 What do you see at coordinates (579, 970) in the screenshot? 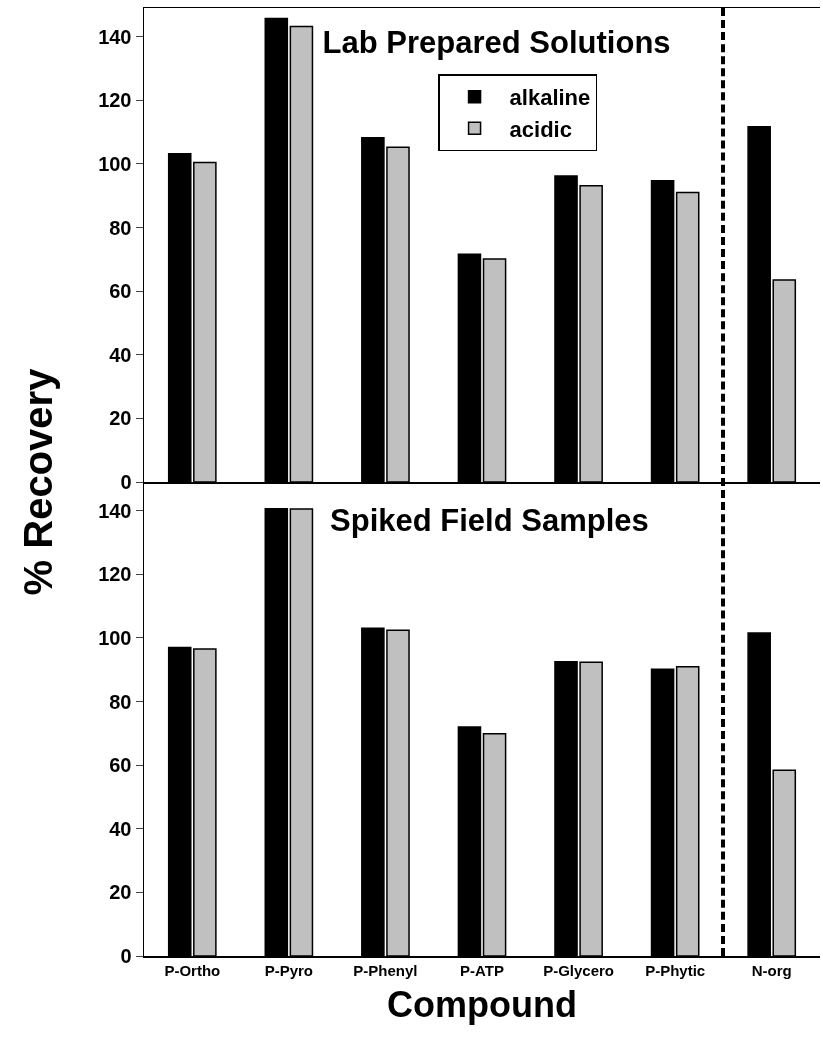
I see `x-tick-label: P-Glycero` at bounding box center [579, 970].